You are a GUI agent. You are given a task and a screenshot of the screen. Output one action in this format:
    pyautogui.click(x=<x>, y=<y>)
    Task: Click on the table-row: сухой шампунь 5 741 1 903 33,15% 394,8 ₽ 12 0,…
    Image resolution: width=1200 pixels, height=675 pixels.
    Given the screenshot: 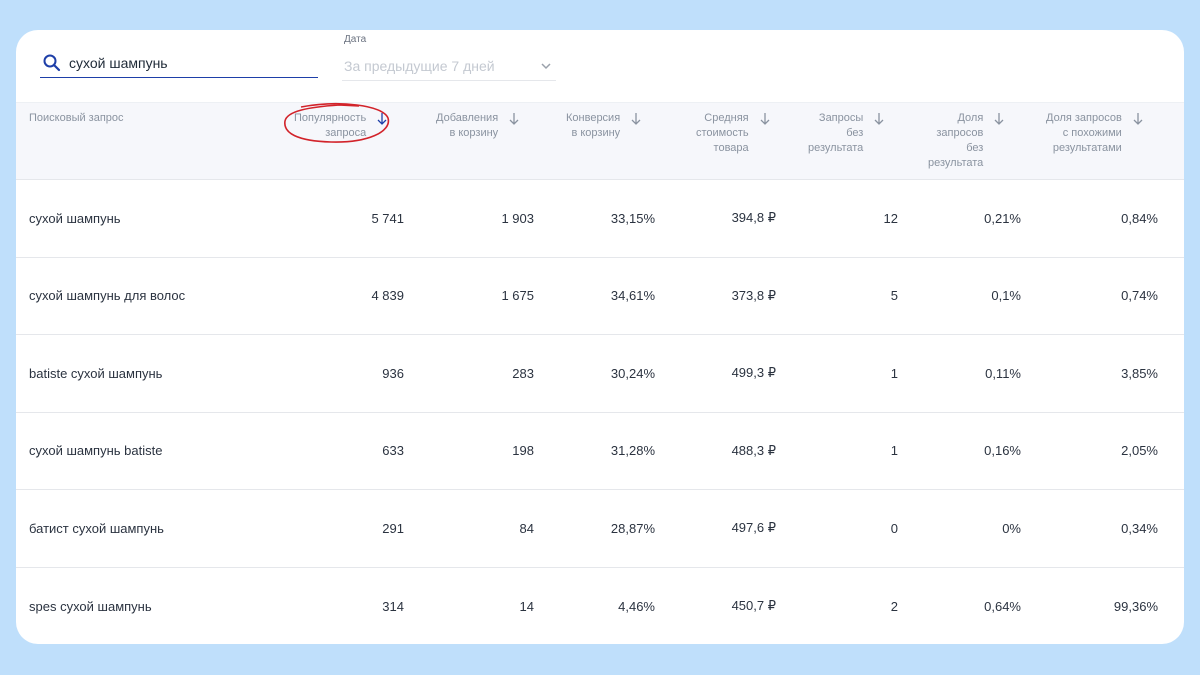 What is the action you would take?
    pyautogui.click(x=600, y=219)
    